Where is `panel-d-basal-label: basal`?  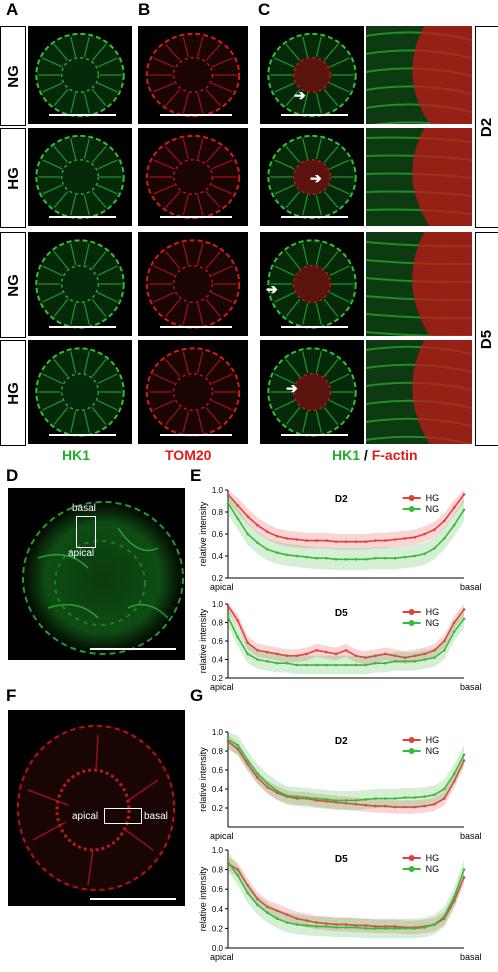 panel-d-basal-label: basal is located at coordinates (84, 508).